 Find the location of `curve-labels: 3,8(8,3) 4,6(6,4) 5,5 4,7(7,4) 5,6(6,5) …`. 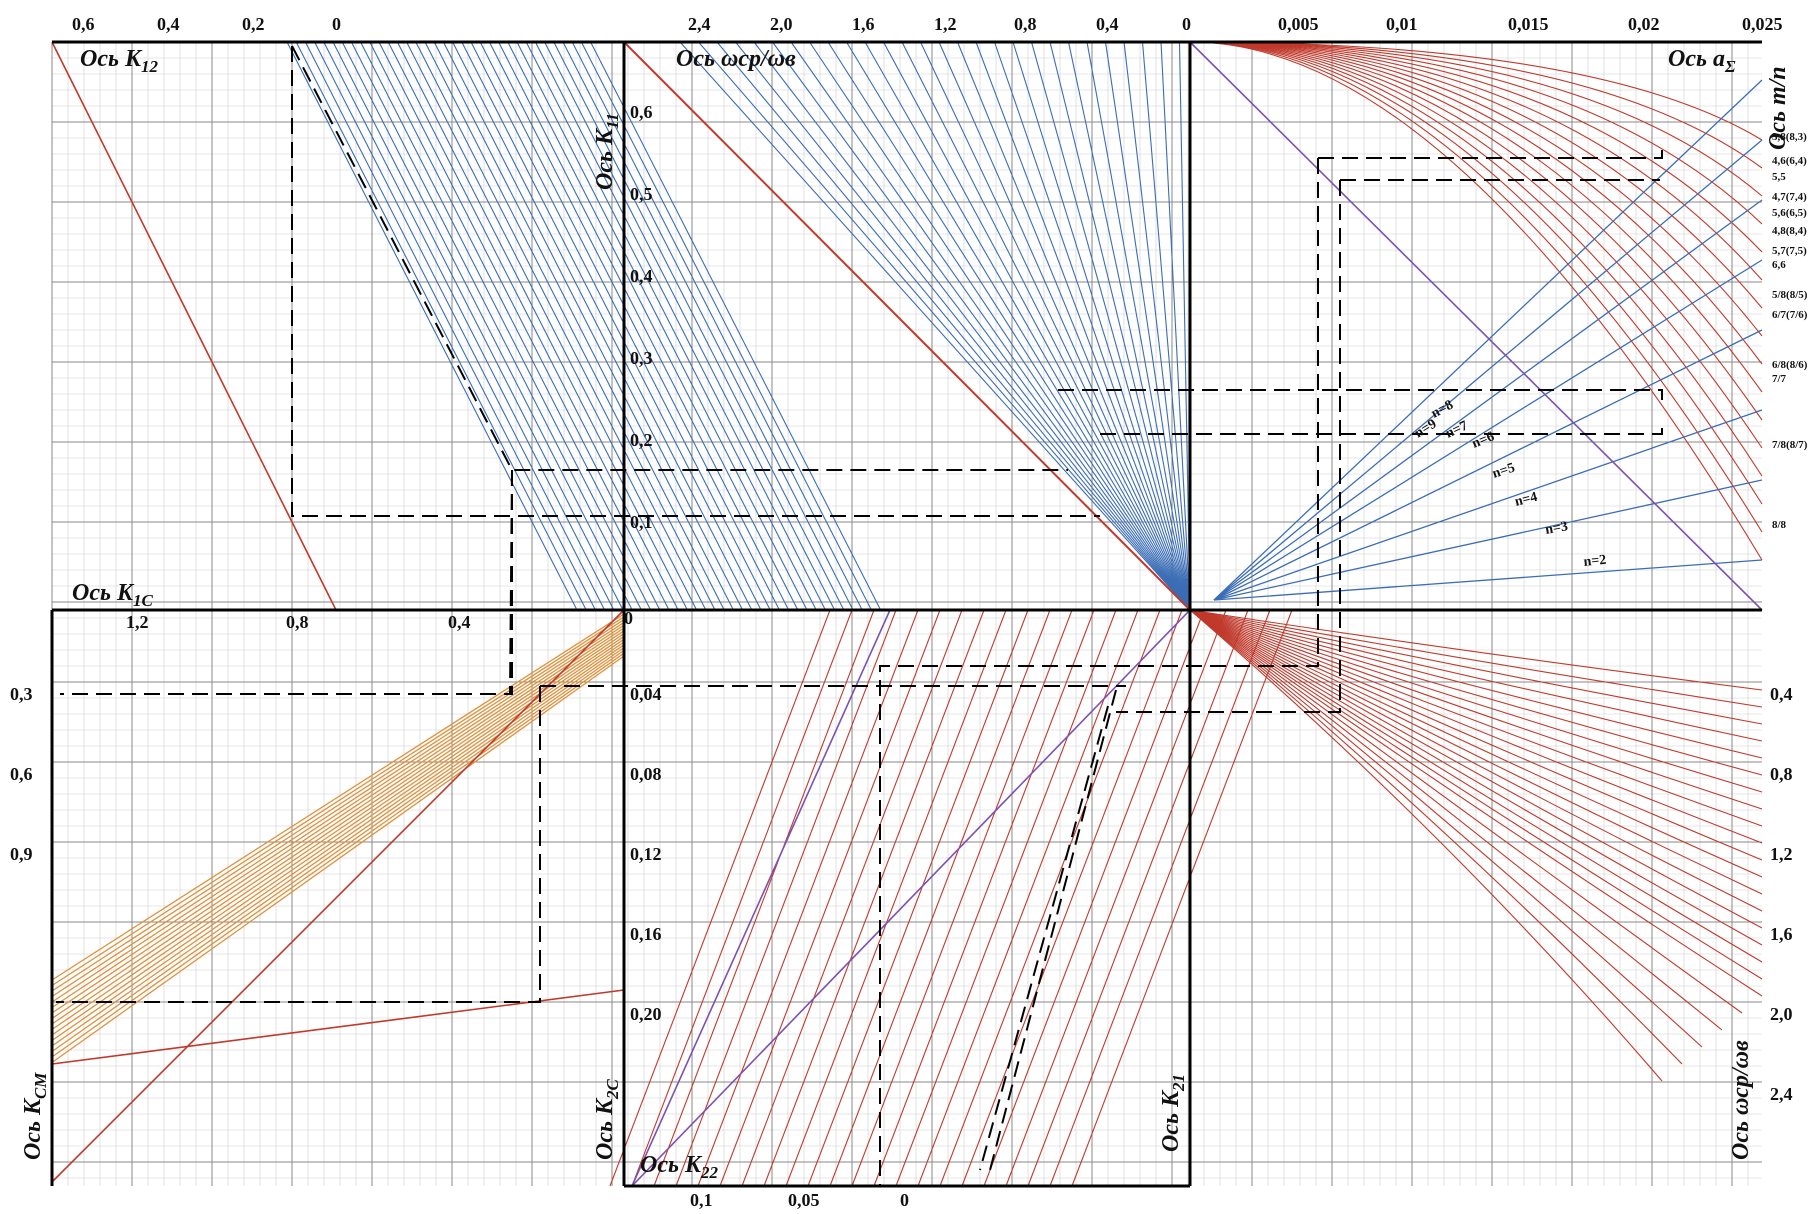

curve-labels: 3,8(8,3) 4,6(6,4) 5,5 4,7(7,4) 5,6(6,5) … is located at coordinates (1790, 331).